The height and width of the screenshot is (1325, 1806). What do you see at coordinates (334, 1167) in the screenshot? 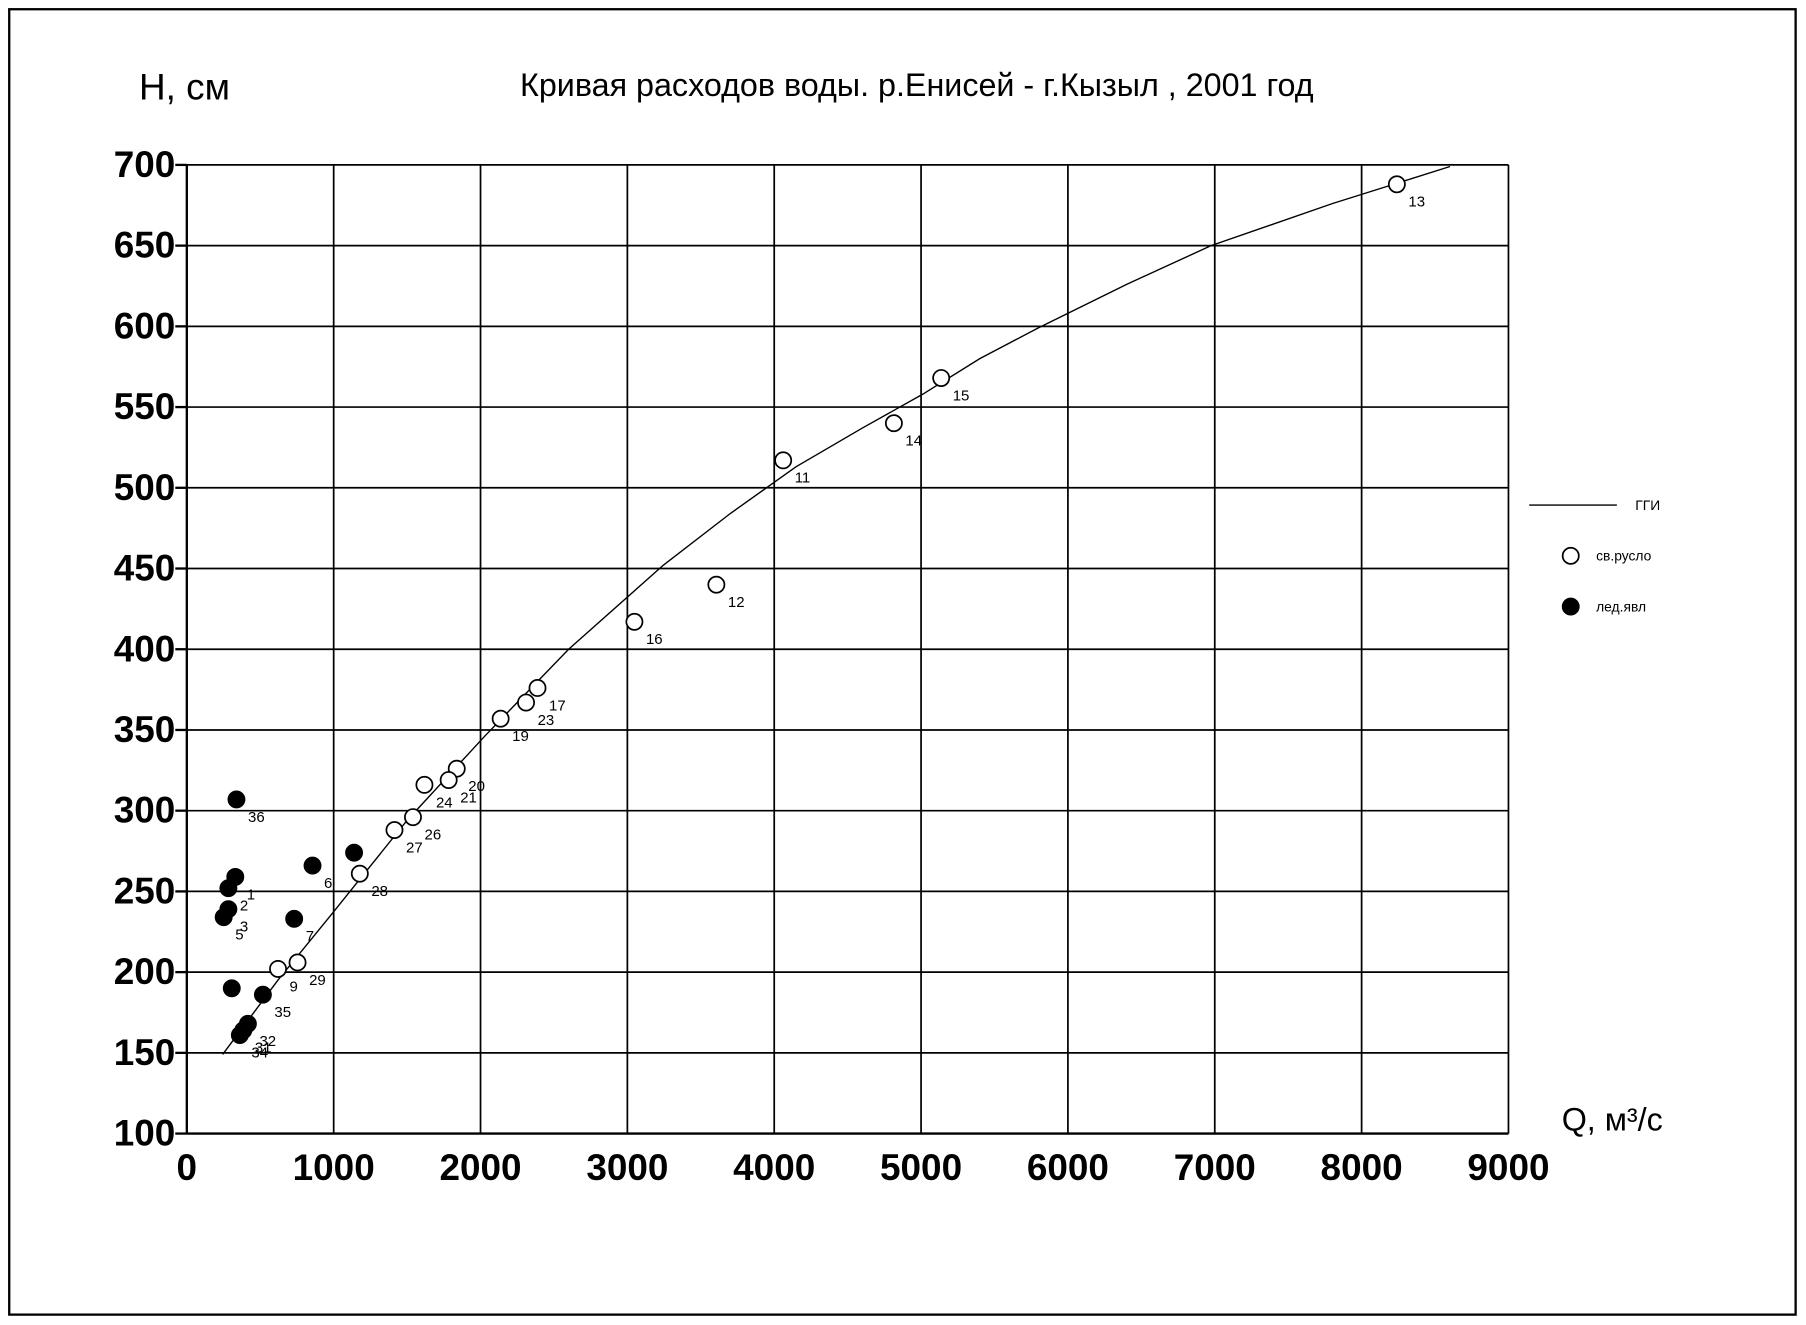
I see `x-tick-label: 1000` at bounding box center [334, 1167].